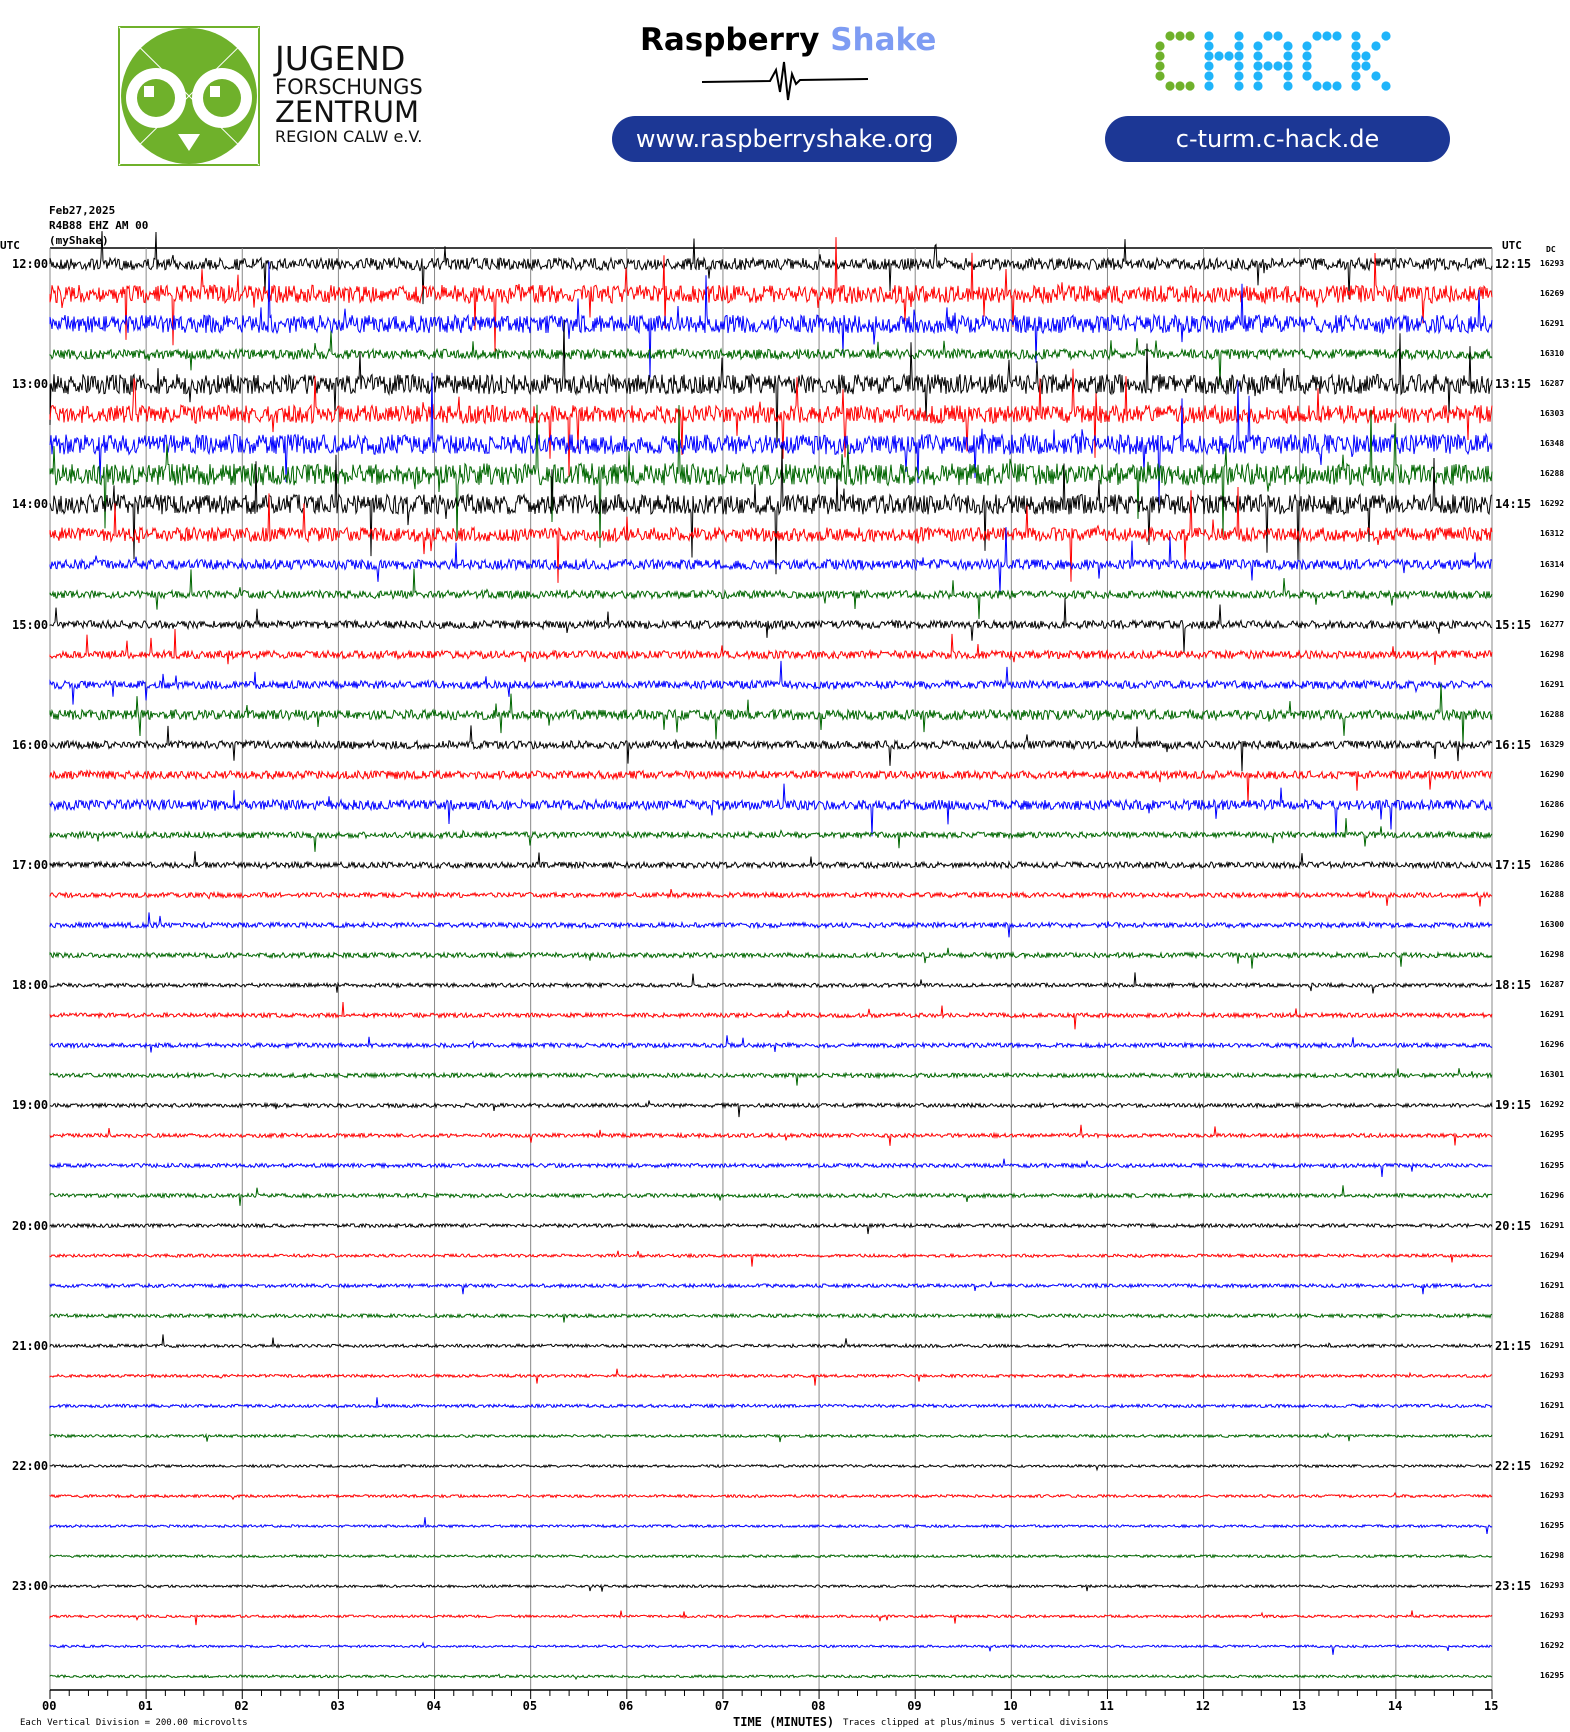 This screenshot has width=1570, height=1732. What do you see at coordinates (30, 624) in the screenshot?
I see `left-hour-label: 15:00` at bounding box center [30, 624].